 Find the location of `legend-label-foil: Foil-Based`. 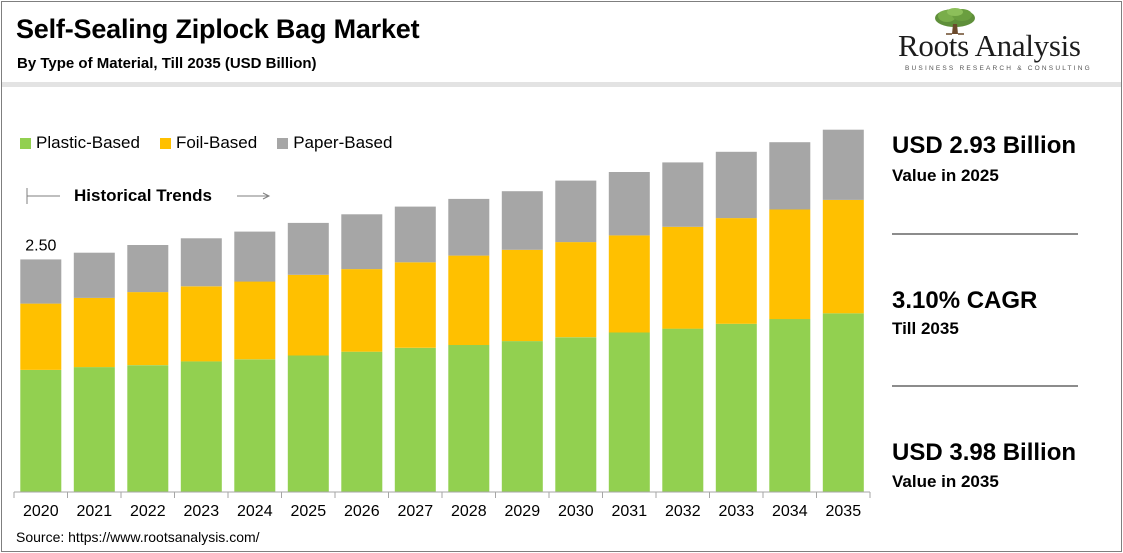

legend-label-foil: Foil-Based is located at coordinates (216, 142).